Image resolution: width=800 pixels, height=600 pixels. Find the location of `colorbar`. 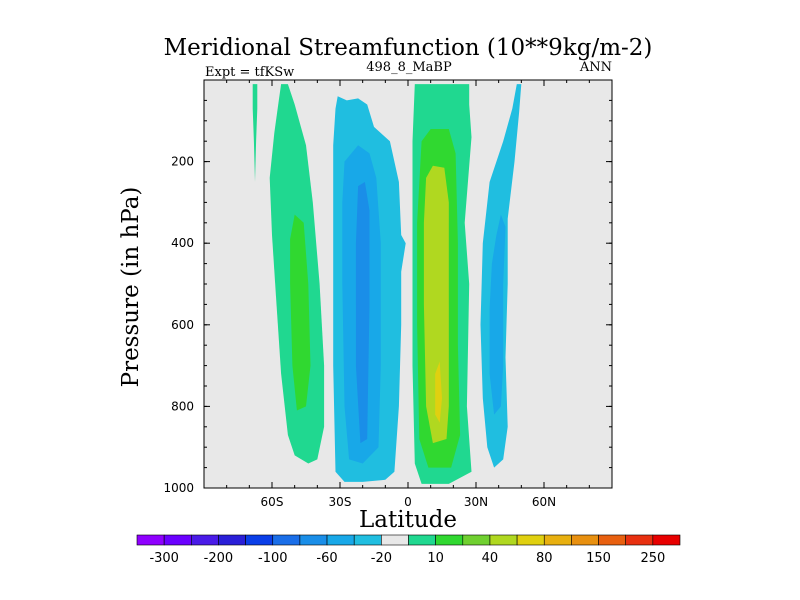

colorbar is located at coordinates (408, 540).